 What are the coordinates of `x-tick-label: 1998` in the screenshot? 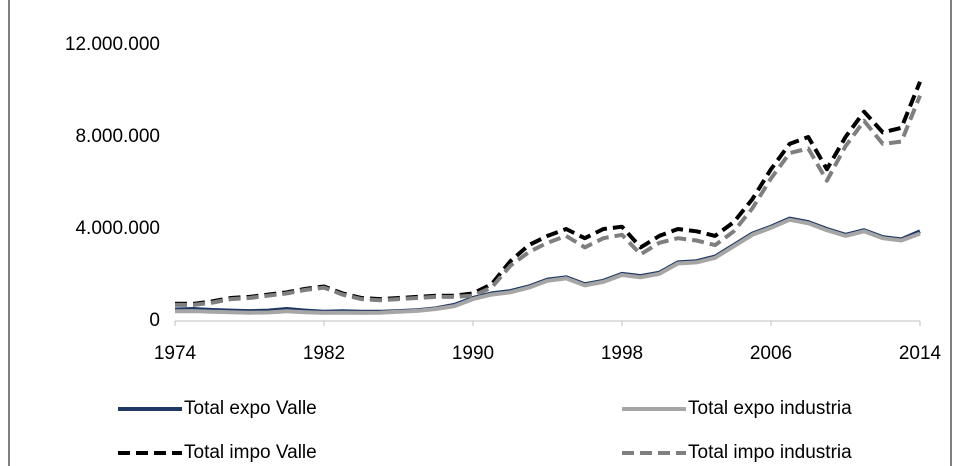 It's located at (622, 353).